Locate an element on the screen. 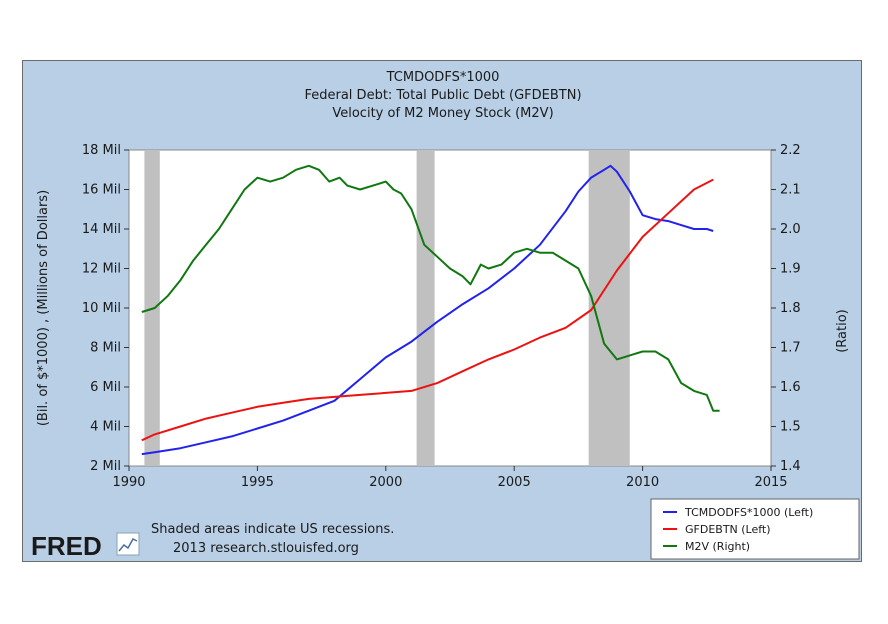 This screenshot has width=888, height=624. y-left-tick-label: 4 Mil is located at coordinates (105, 427).